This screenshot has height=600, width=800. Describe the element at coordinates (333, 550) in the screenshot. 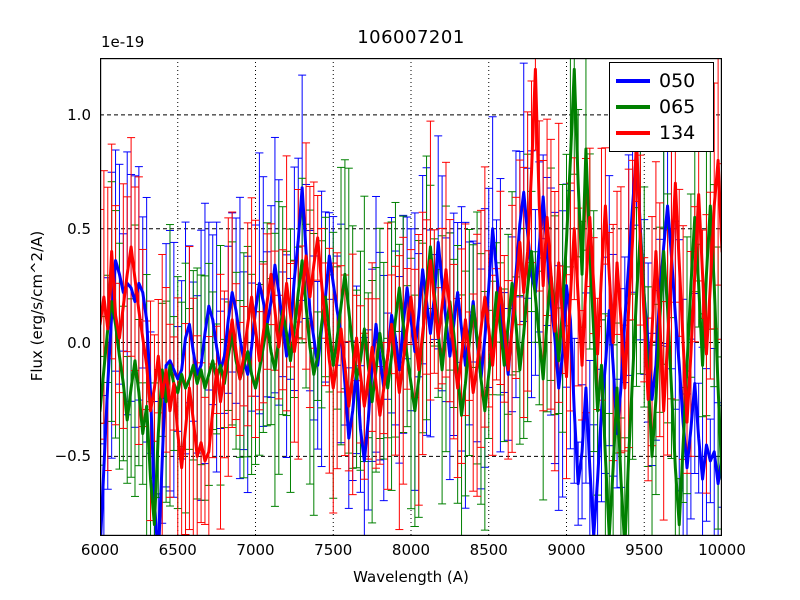

I see `x-tick-label: 7500` at that location.